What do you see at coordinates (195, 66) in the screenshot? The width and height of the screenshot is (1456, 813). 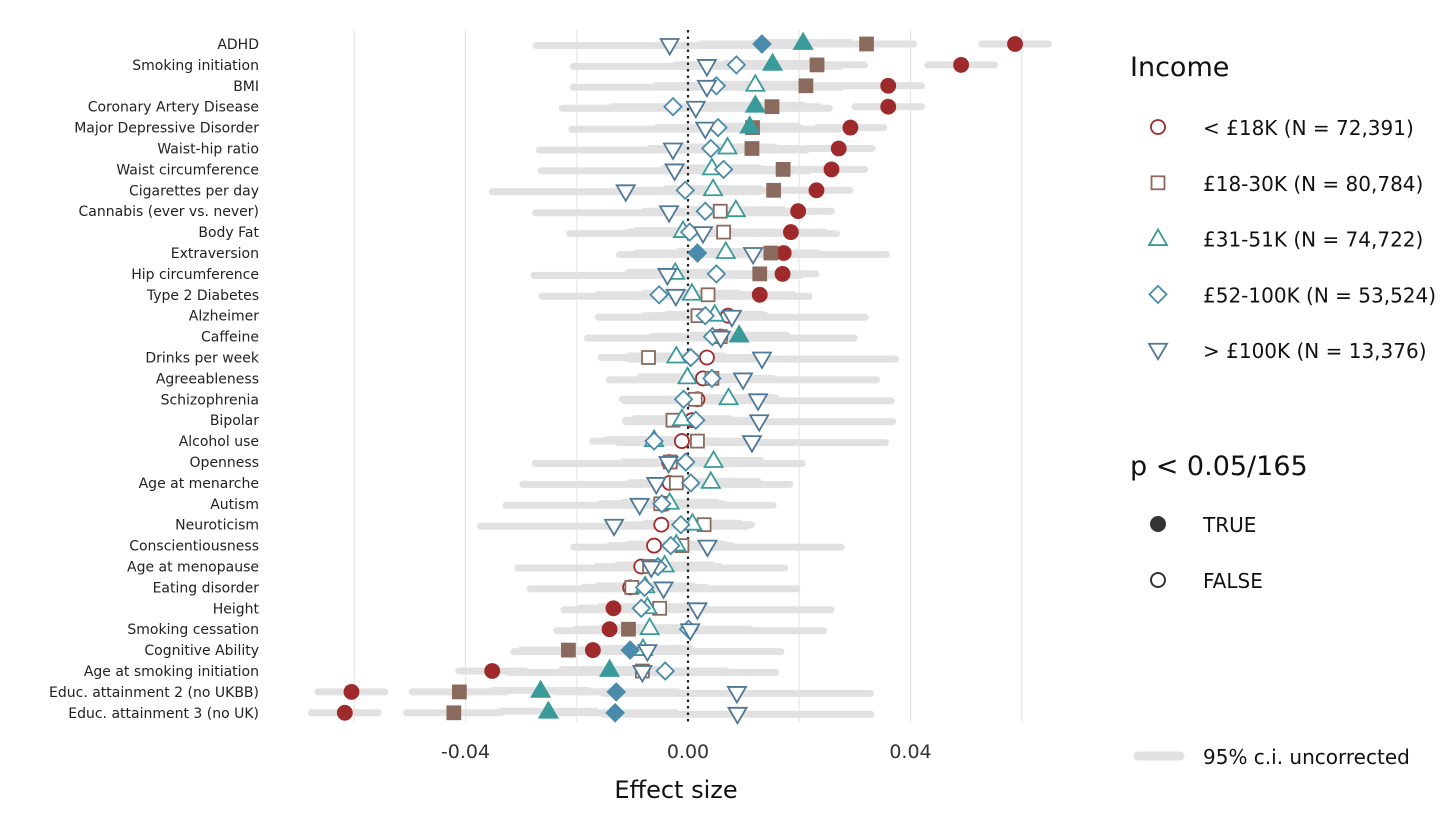 I see `trait-label: Smoking initiation` at bounding box center [195, 66].